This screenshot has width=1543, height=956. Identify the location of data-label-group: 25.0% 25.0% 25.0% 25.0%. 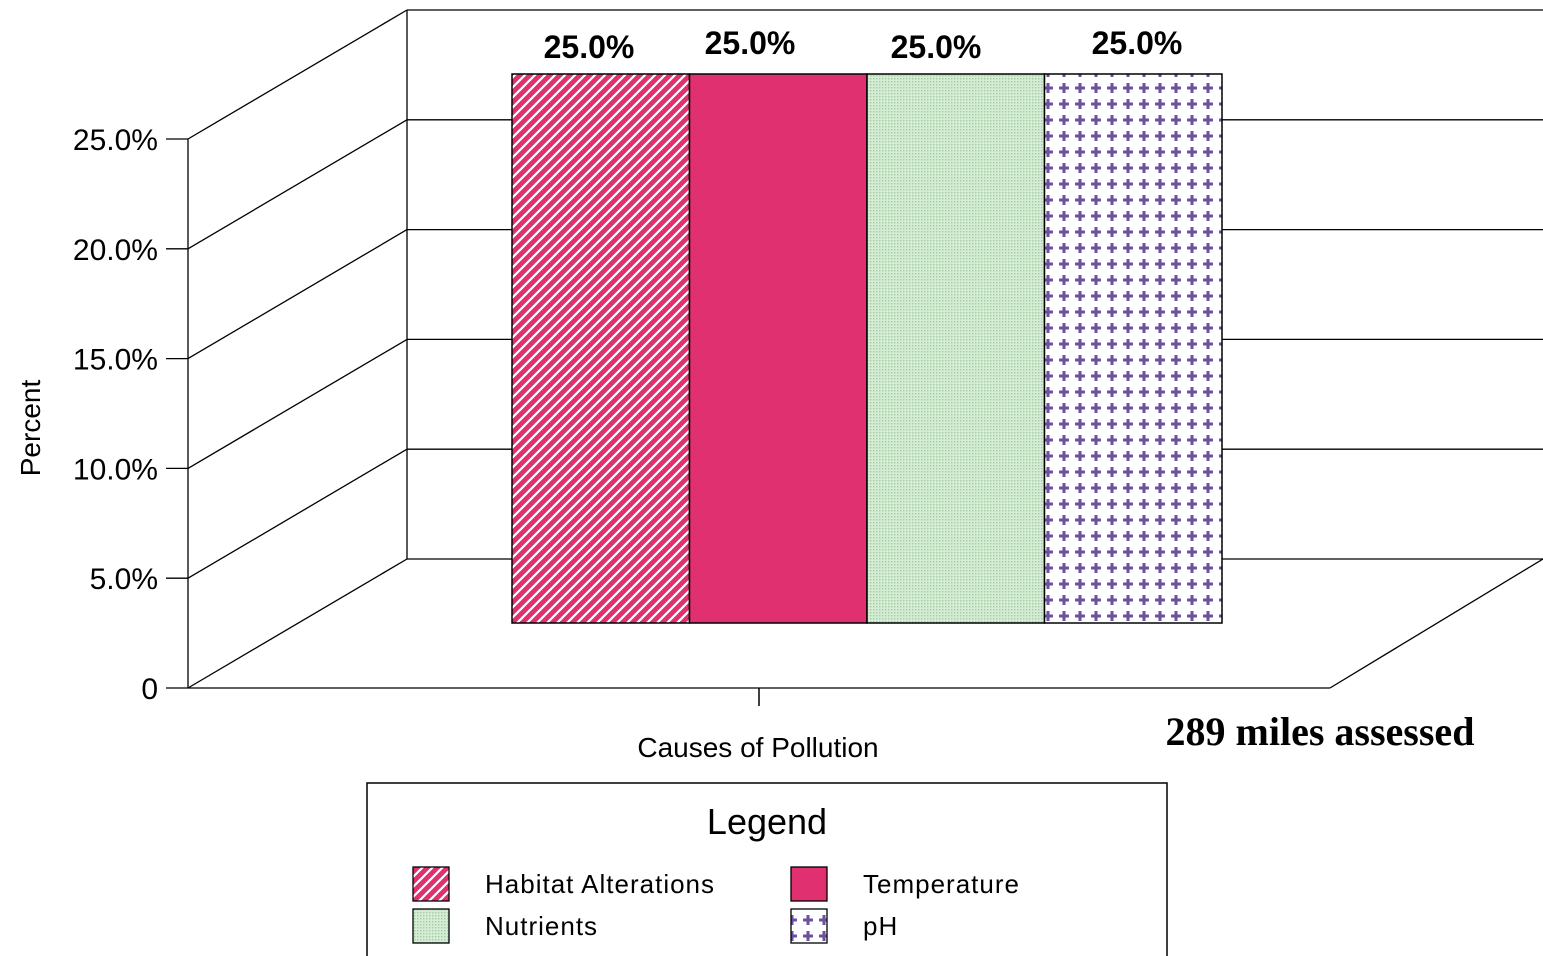
(863, 45).